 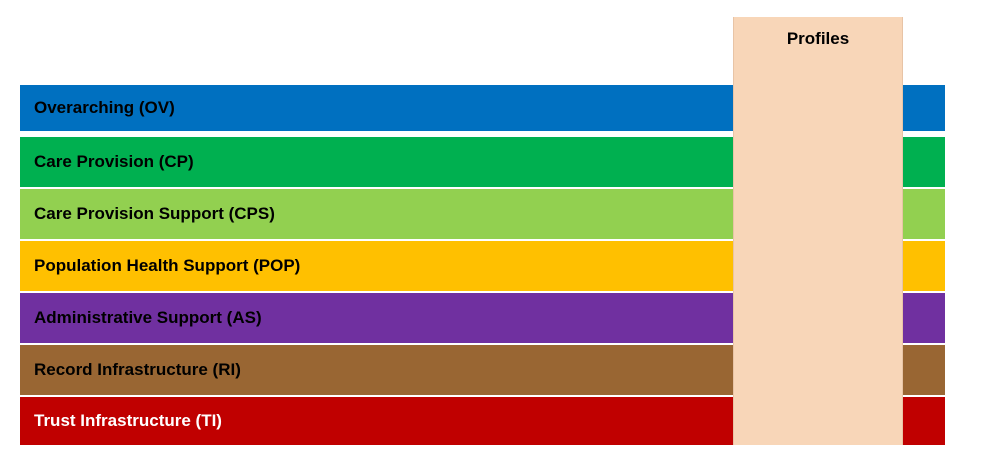 I want to click on band-label-trust-infrastructure: Trust Infrastructure (TI), so click(x=128, y=420).